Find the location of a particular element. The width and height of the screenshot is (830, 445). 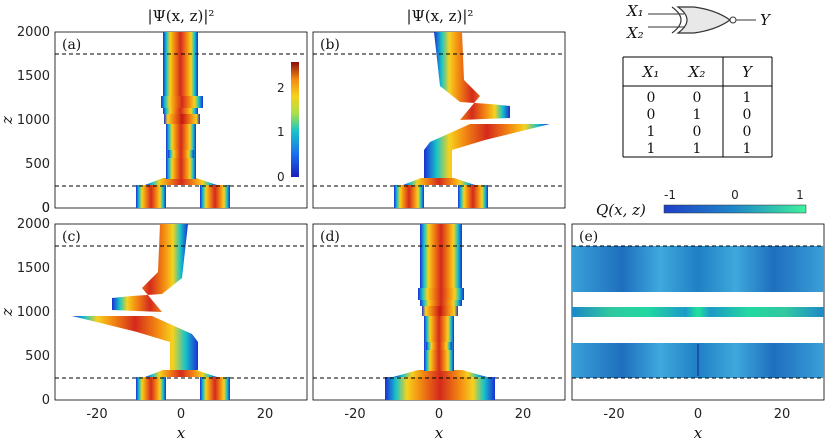

colorbar-psi is located at coordinates (295, 119).